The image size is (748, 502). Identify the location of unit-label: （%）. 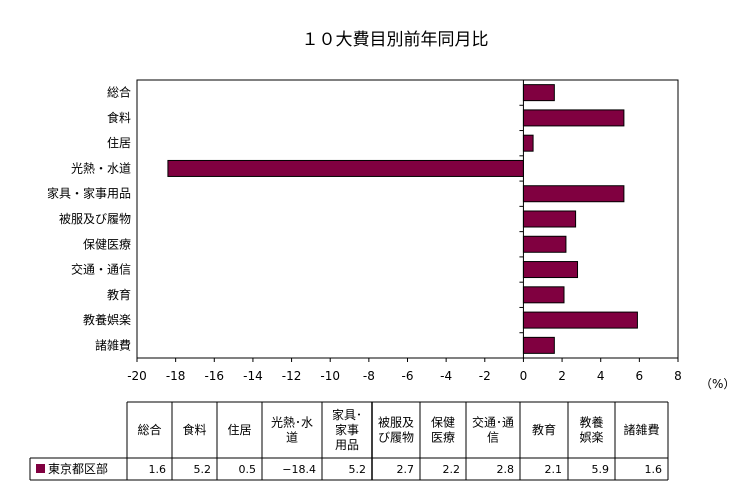
(717, 384).